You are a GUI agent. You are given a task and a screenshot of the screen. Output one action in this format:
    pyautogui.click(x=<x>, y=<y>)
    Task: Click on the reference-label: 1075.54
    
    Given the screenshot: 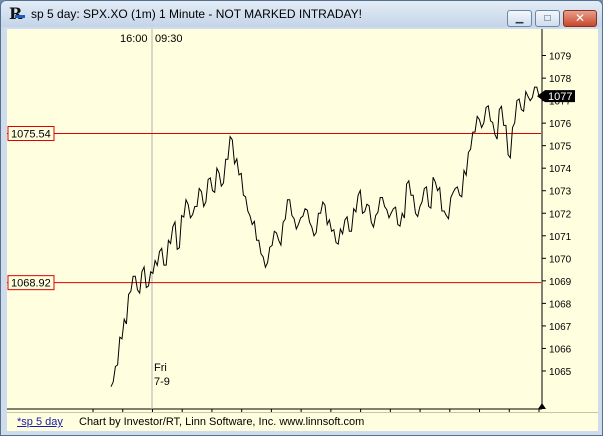 What is the action you would take?
    pyautogui.click(x=31, y=134)
    